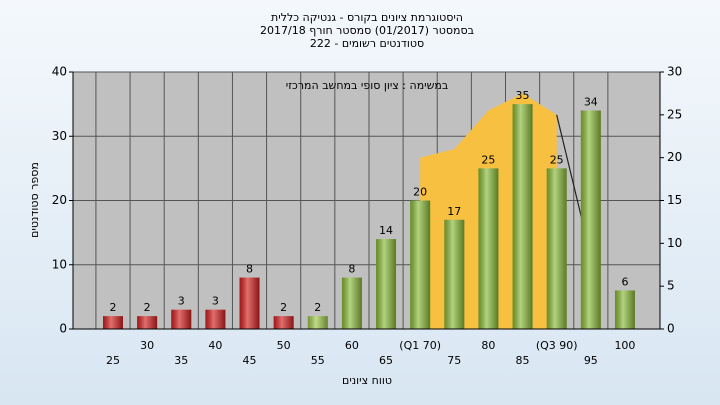 This screenshot has height=405, width=720. What do you see at coordinates (59, 136) in the screenshot?
I see `y-tick-label: 30` at bounding box center [59, 136].